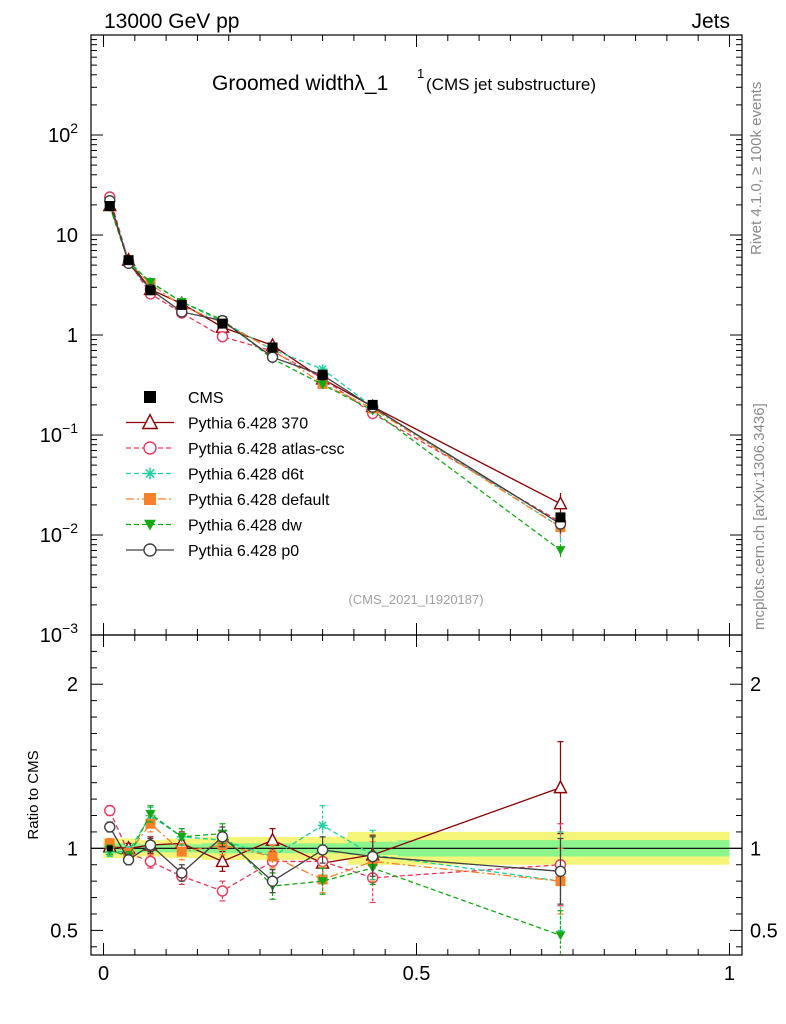 The width and height of the screenshot is (786, 1024). I want to click on y-tick-label: 10⁻³, so click(59, 633).